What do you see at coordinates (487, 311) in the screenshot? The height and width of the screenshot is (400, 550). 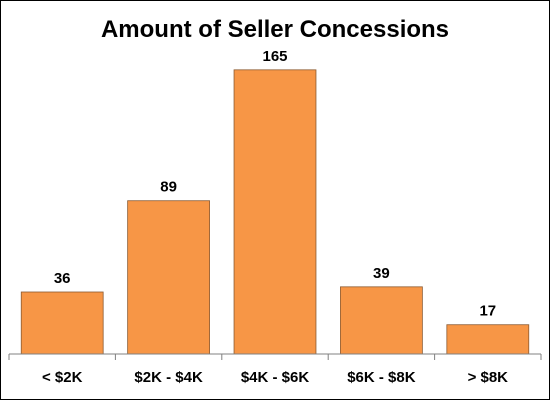 I see `data-label-8k: 17` at bounding box center [487, 311].